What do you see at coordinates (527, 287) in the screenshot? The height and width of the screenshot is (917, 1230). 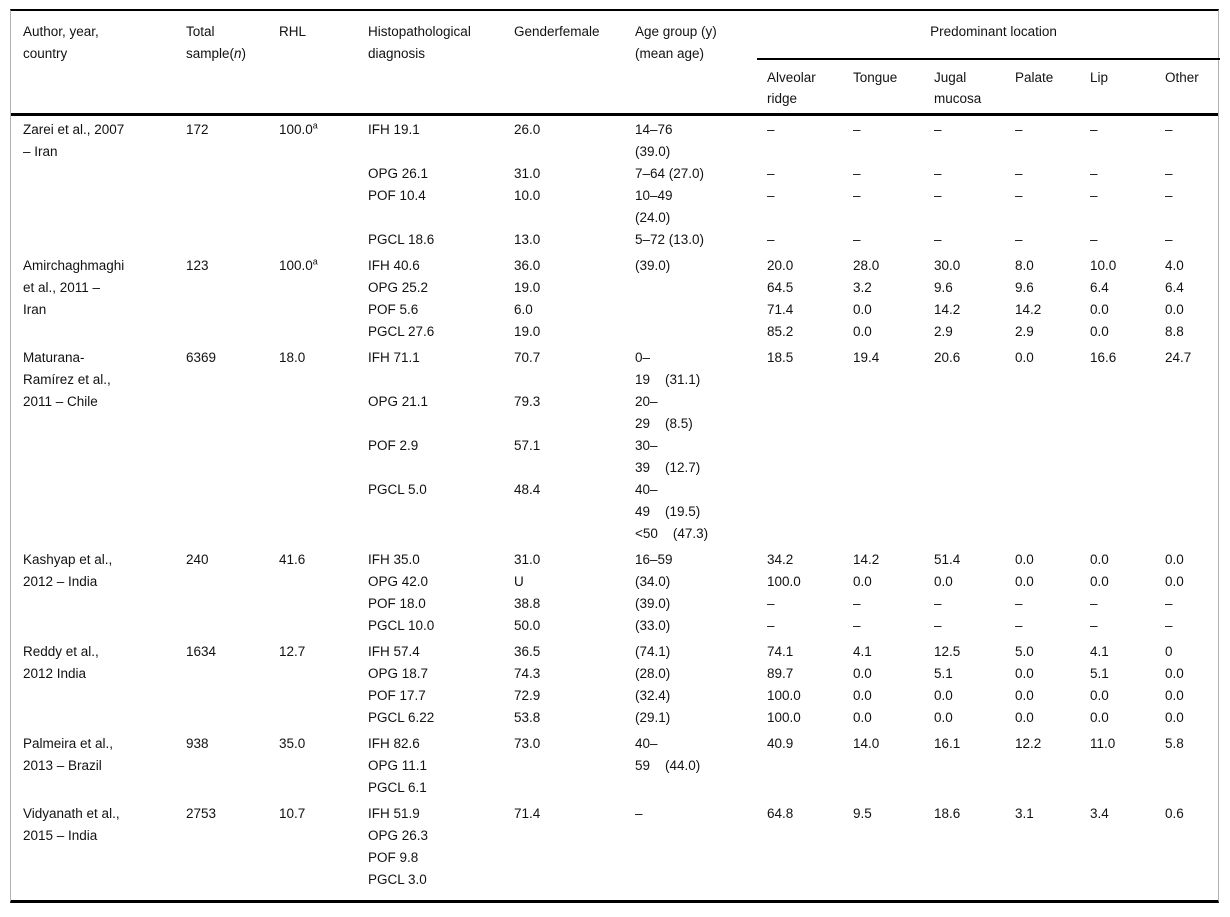 I see `gender-cell: 19.0` at bounding box center [527, 287].